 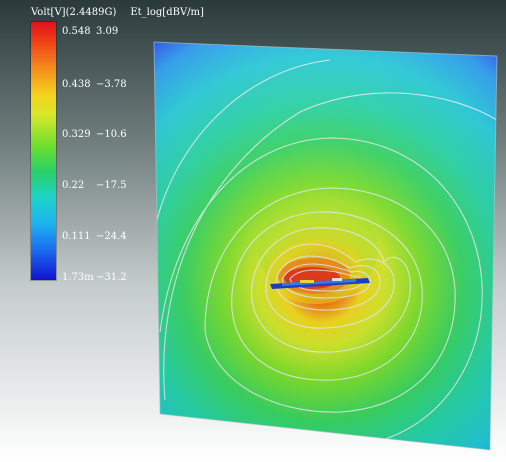 What do you see at coordinates (111, 277) in the screenshot?
I see `legend-field-value: −31.2` at bounding box center [111, 277].